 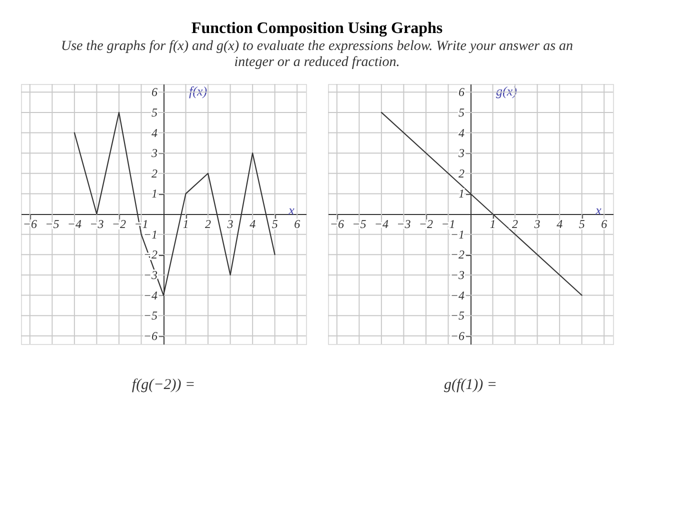 I want to click on text: g(f(1)) =, so click(x=471, y=385).